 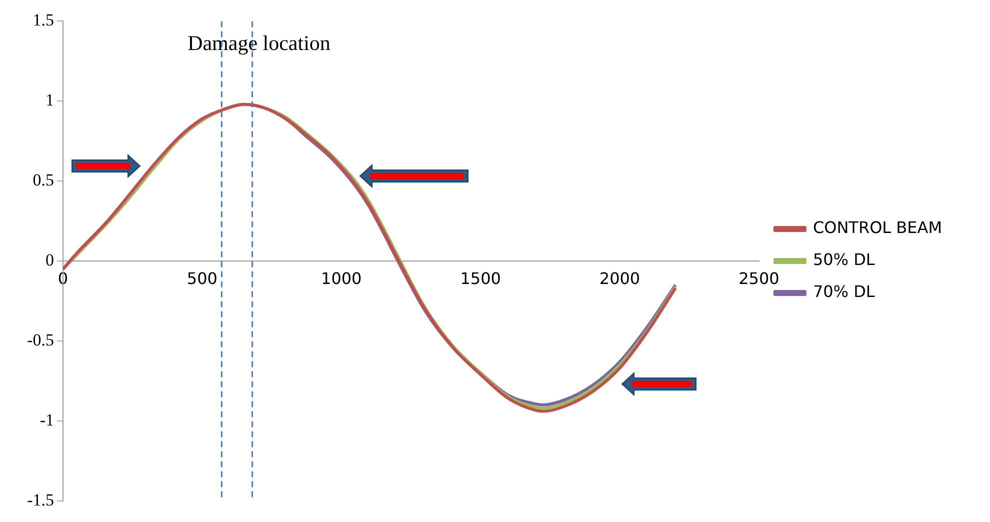 I want to click on legend-label: CONTROL BEAM, so click(x=877, y=228).